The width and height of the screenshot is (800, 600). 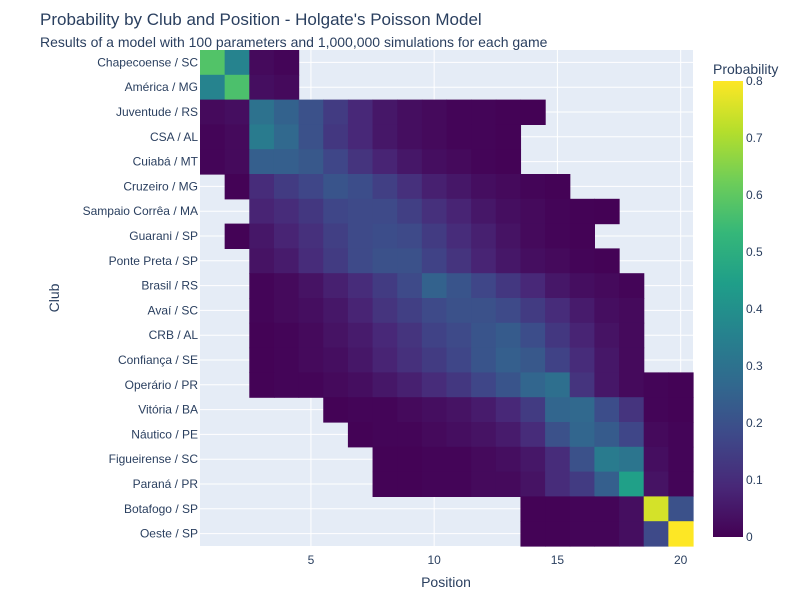 I want to click on colorbar-tick-label: 0, so click(x=749, y=537).